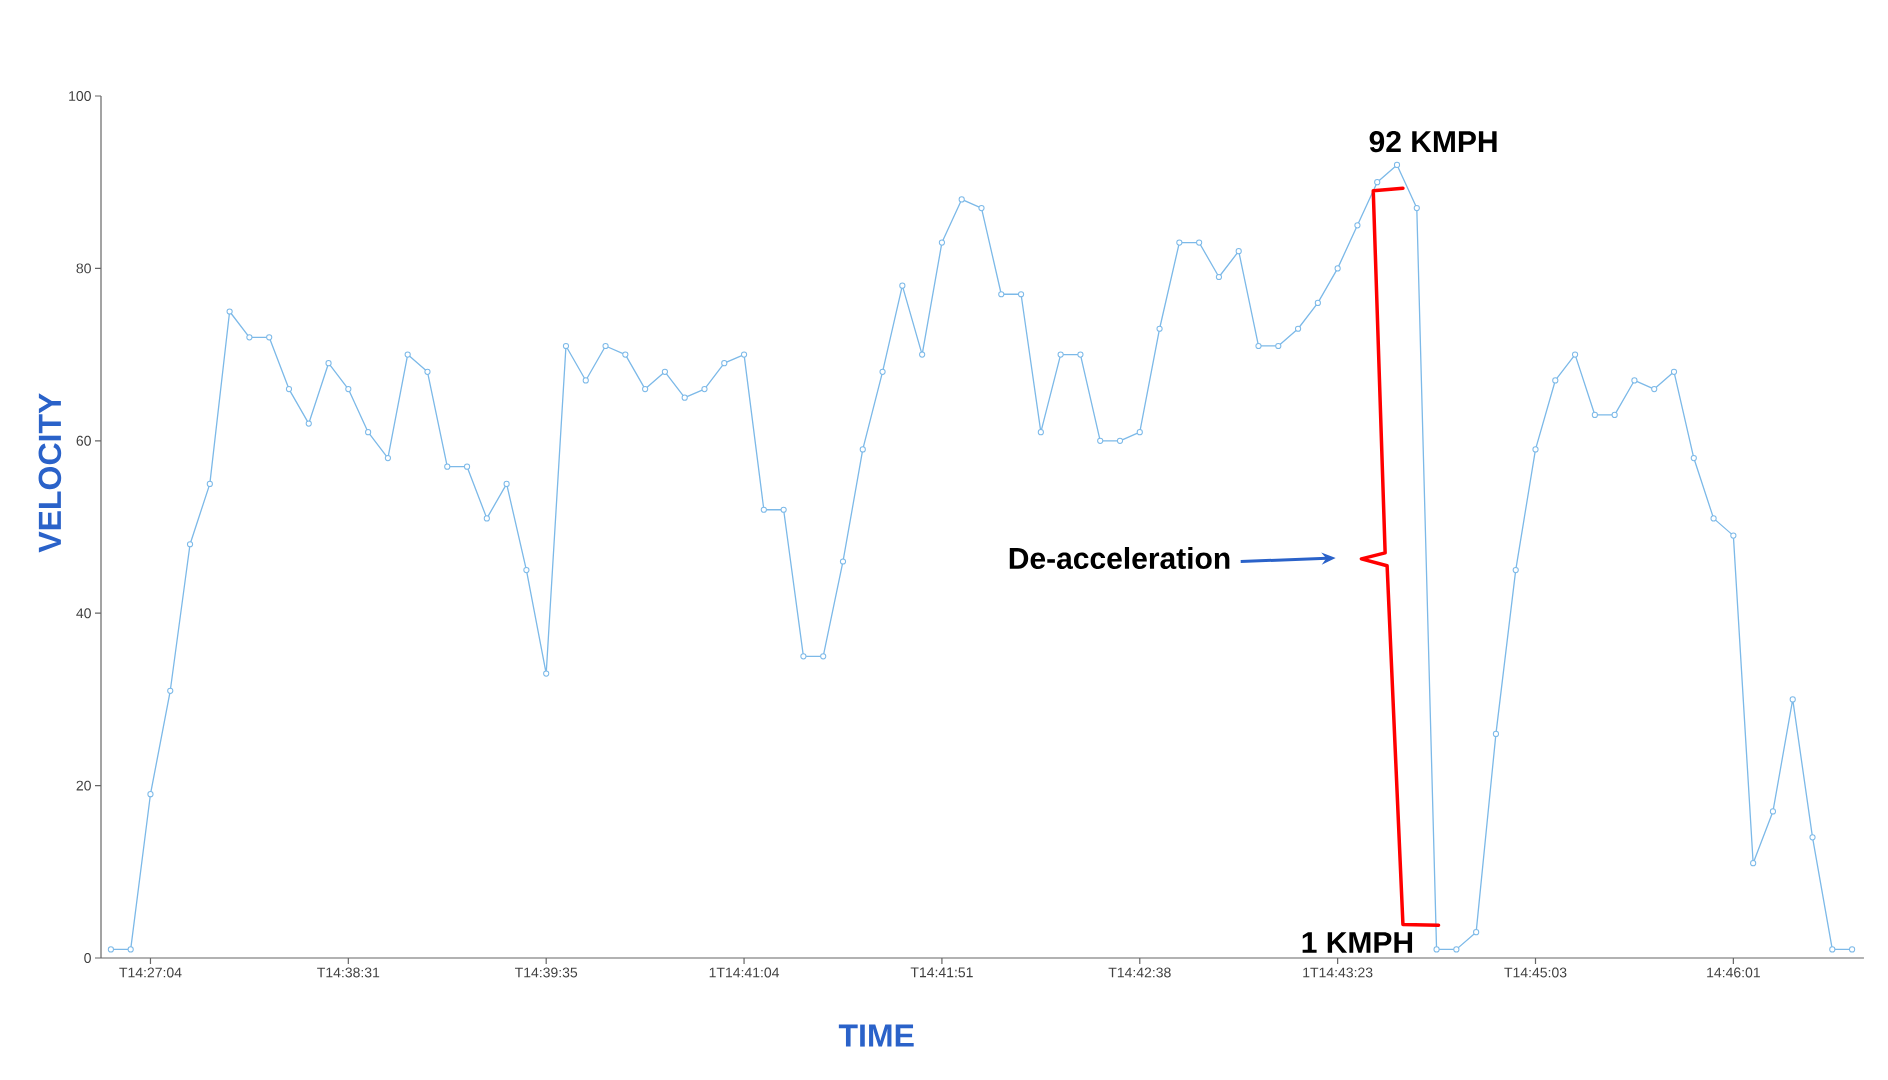  I want to click on x-tick-label: T14:41:51, so click(941, 972).